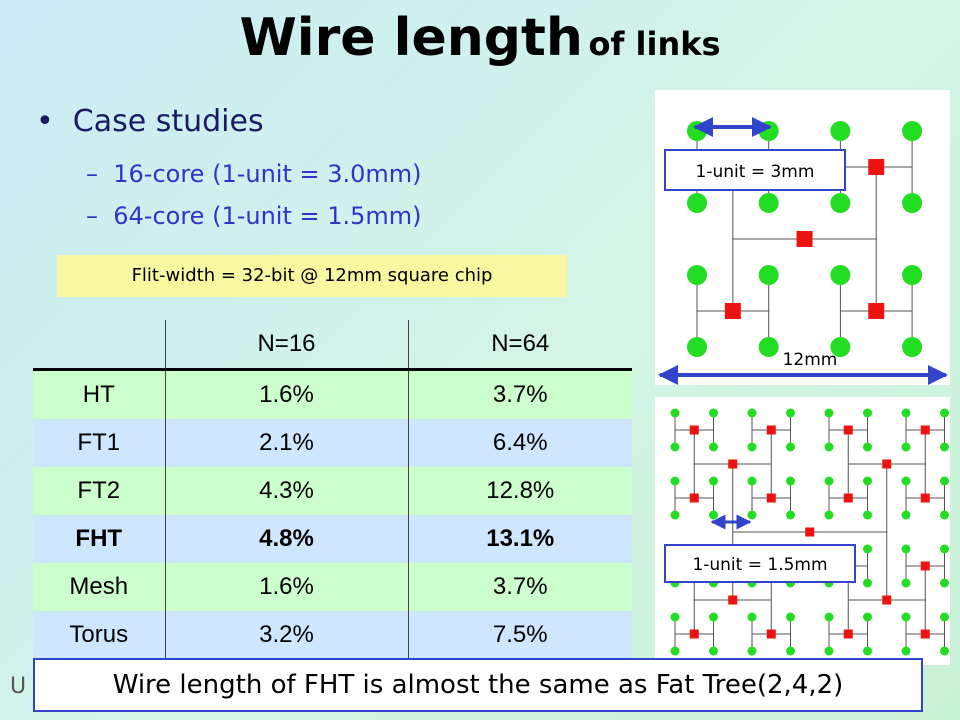 The height and width of the screenshot is (720, 960). What do you see at coordinates (267, 216) in the screenshot?
I see `sub-bullet-text: 64-core (1-unit = 1.5mm)` at bounding box center [267, 216].